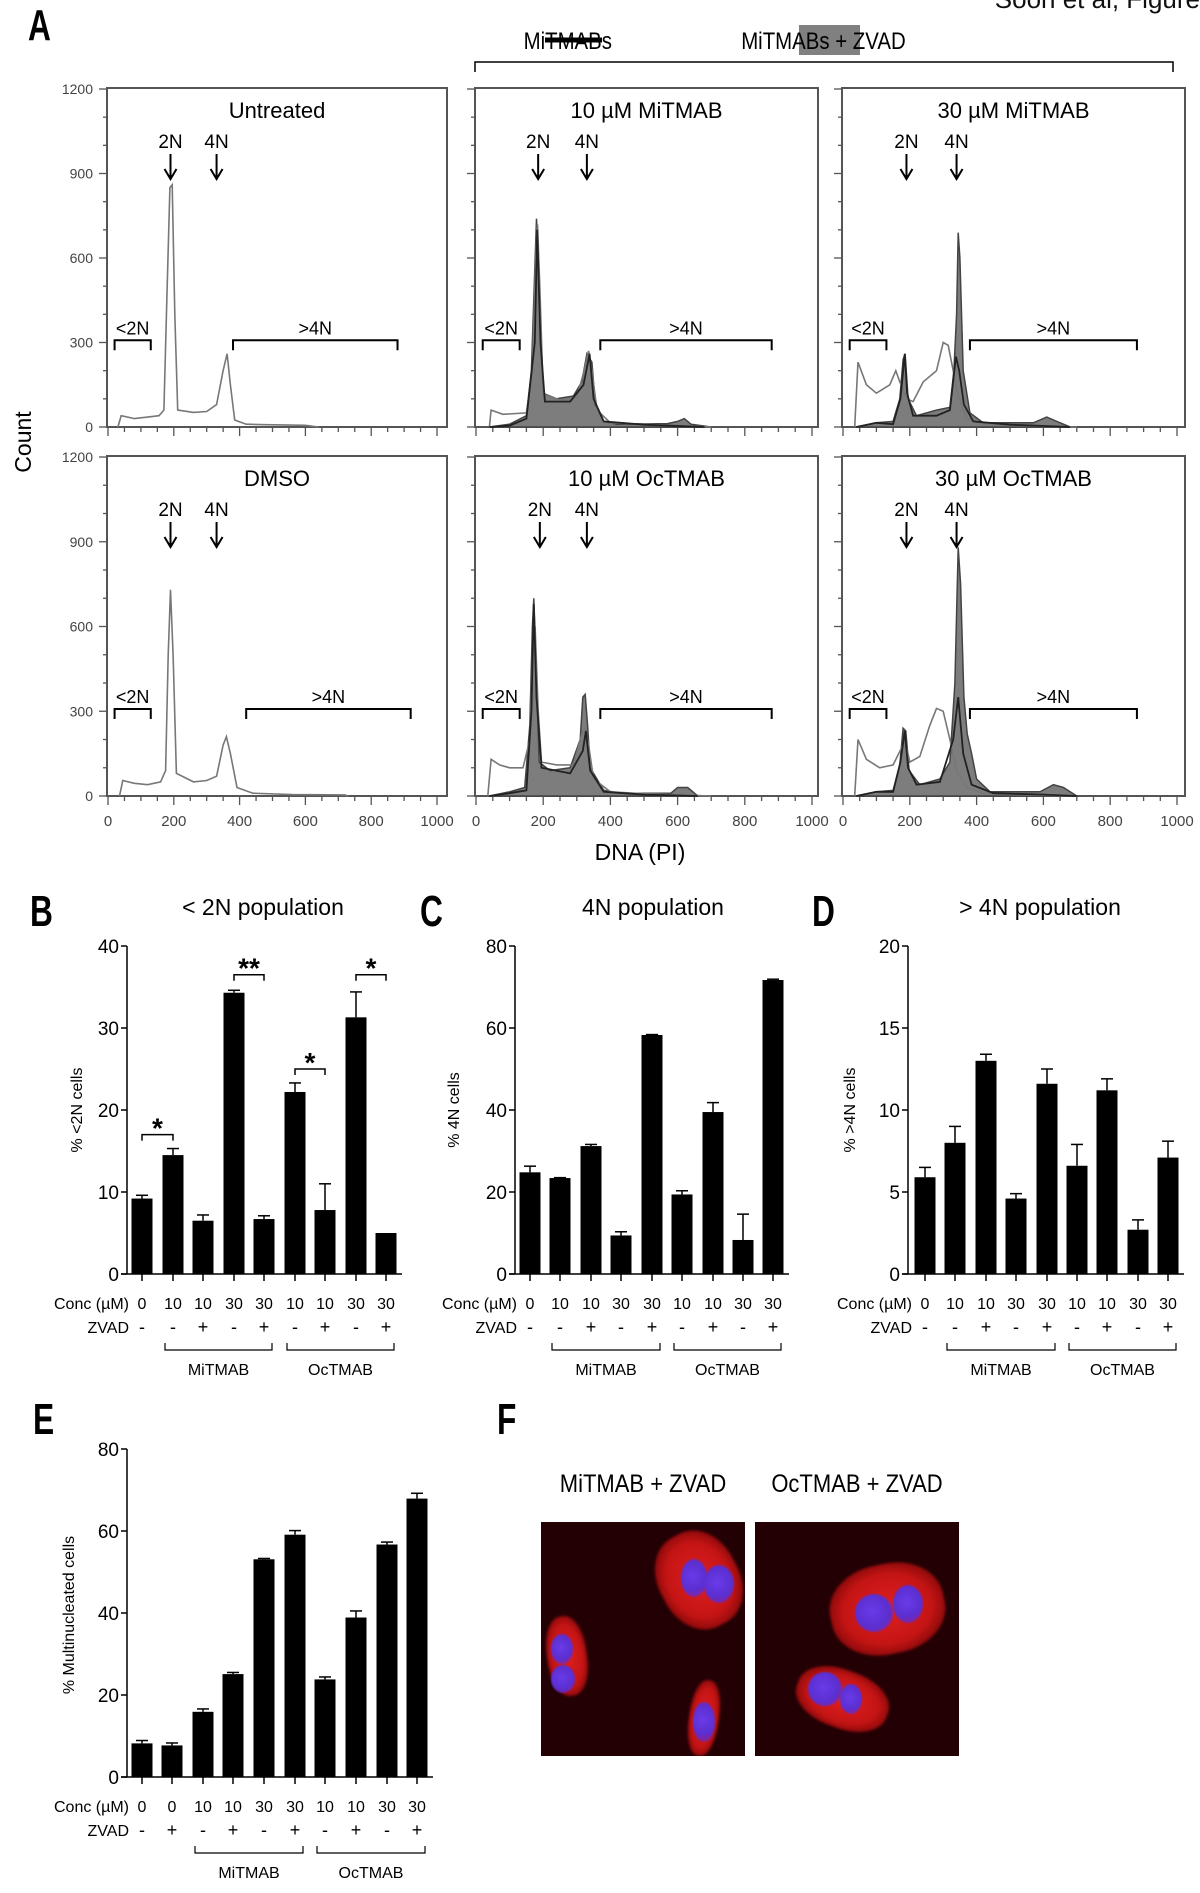 Image resolution: width=1200 pixels, height=1893 pixels. What do you see at coordinates (501, 328) in the screenshot?
I see `gate-label: <2N` at bounding box center [501, 328].